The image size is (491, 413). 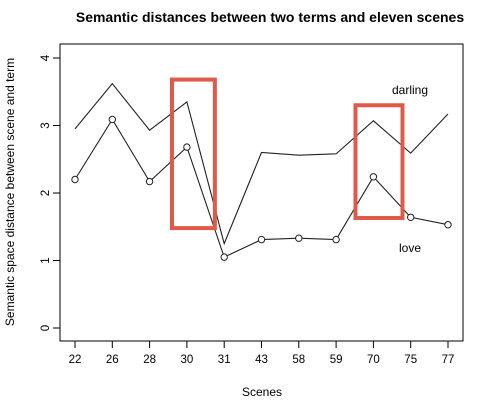 I want to click on x-tick-label-30: 30, so click(x=187, y=360).